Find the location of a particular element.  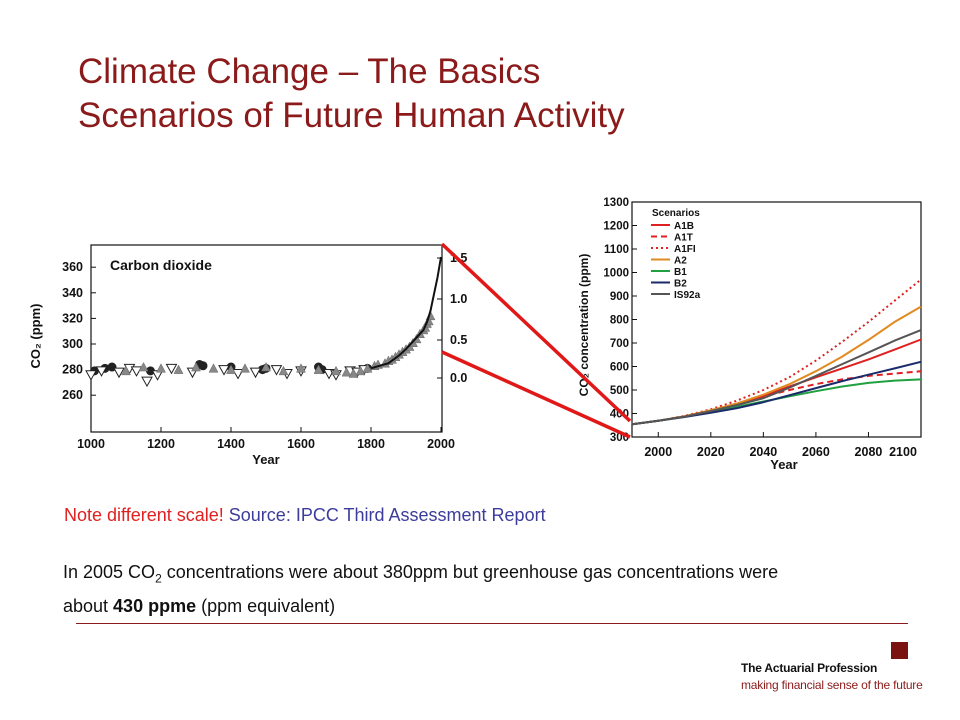

chart2-xtick-label: 2080 is located at coordinates (869, 452).